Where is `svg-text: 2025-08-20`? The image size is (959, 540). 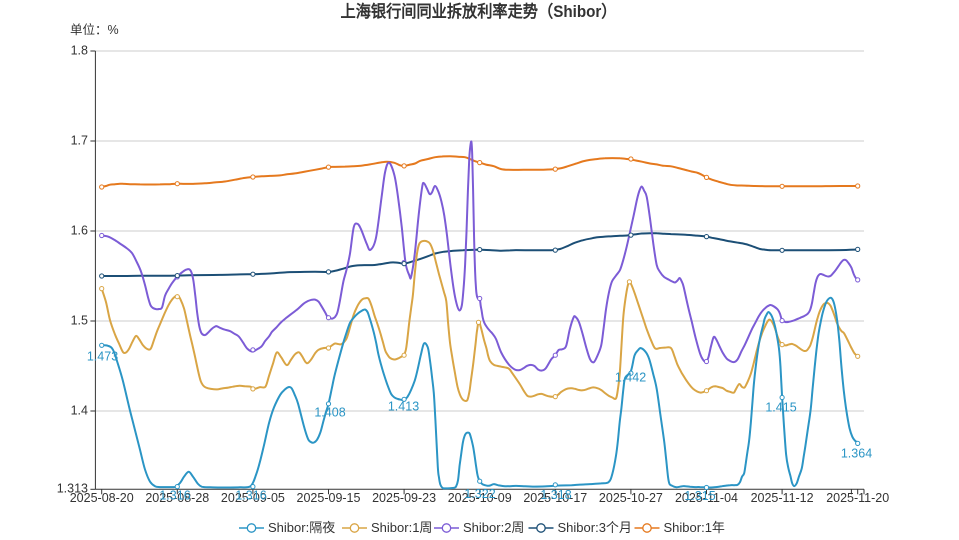 svg-text: 2025-08-20 is located at coordinates (102, 498).